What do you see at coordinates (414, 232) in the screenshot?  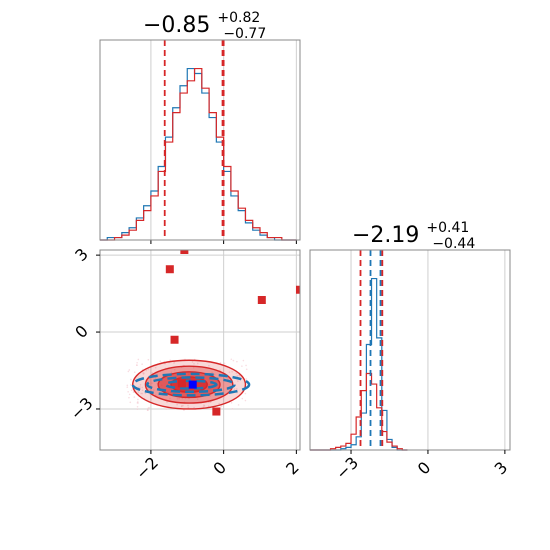 I see `title-param2: −2.19 +0.41 −0.44` at bounding box center [414, 232].